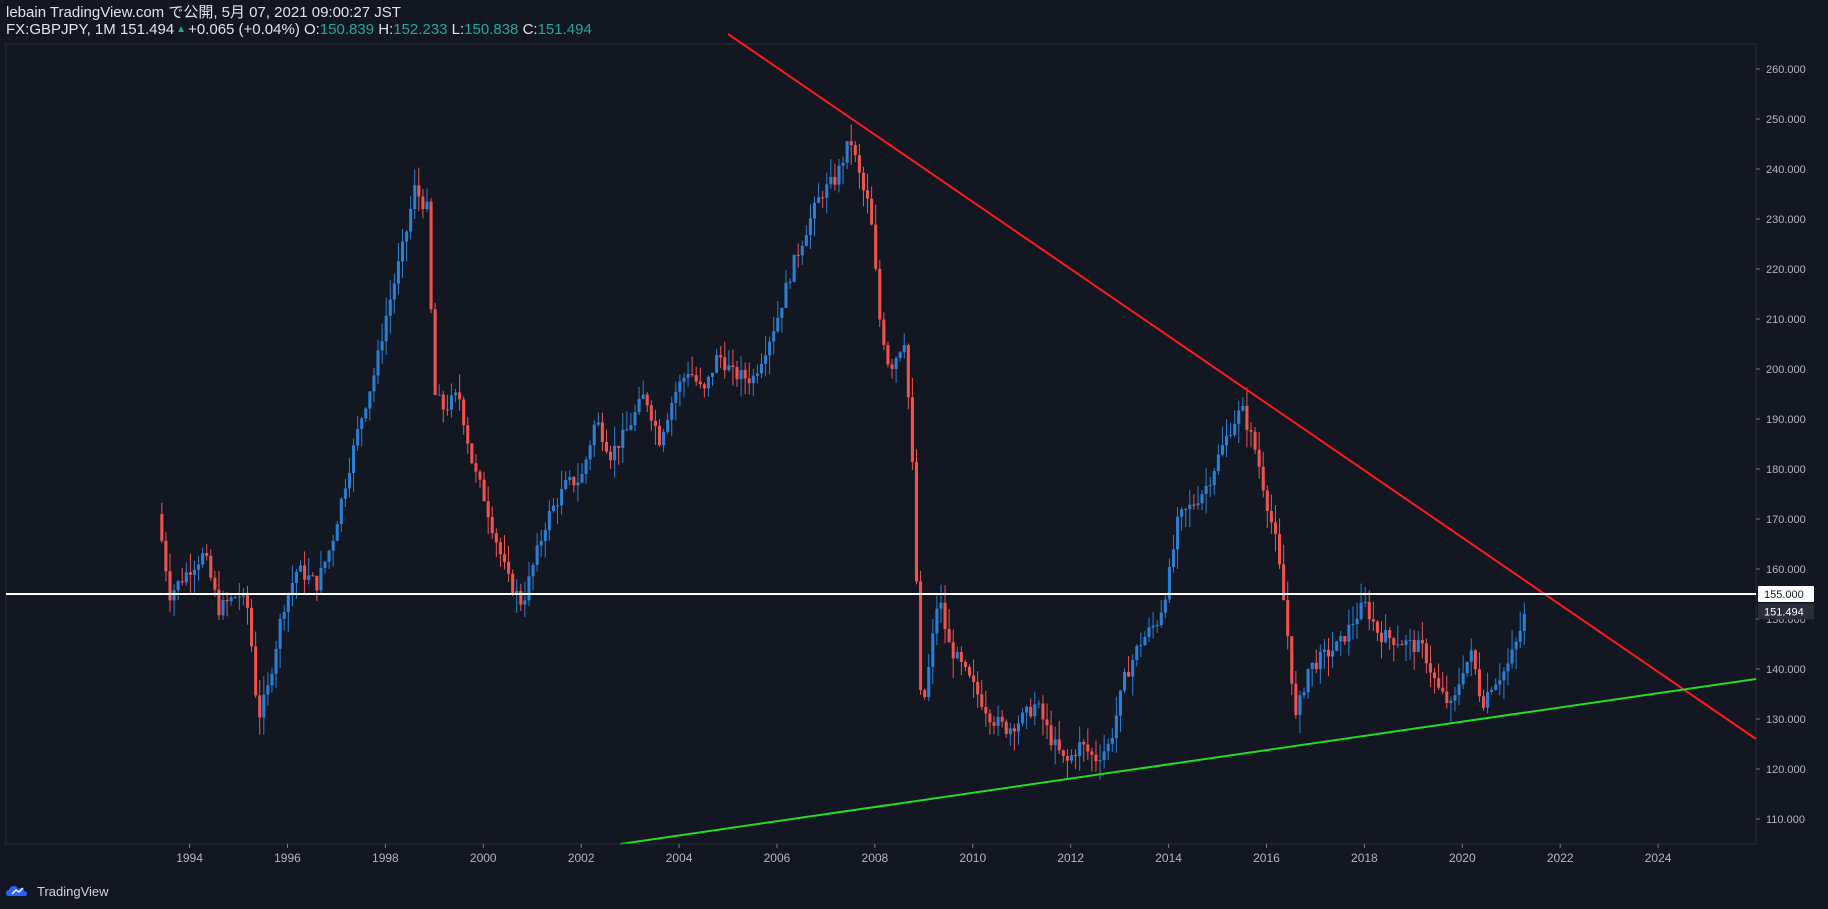  What do you see at coordinates (1786, 420) in the screenshot?
I see `y-tick-label: 190.000` at bounding box center [1786, 420].